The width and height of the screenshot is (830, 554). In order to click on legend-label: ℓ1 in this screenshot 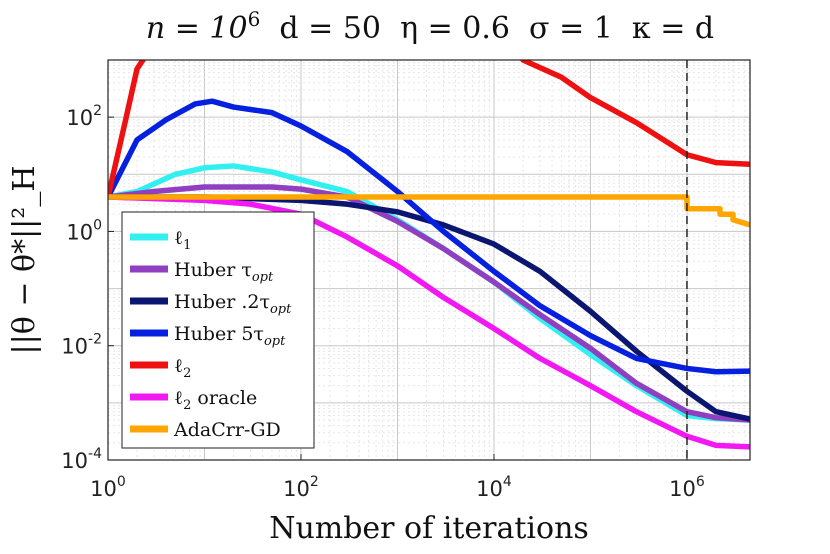, I will do `click(182, 240)`.